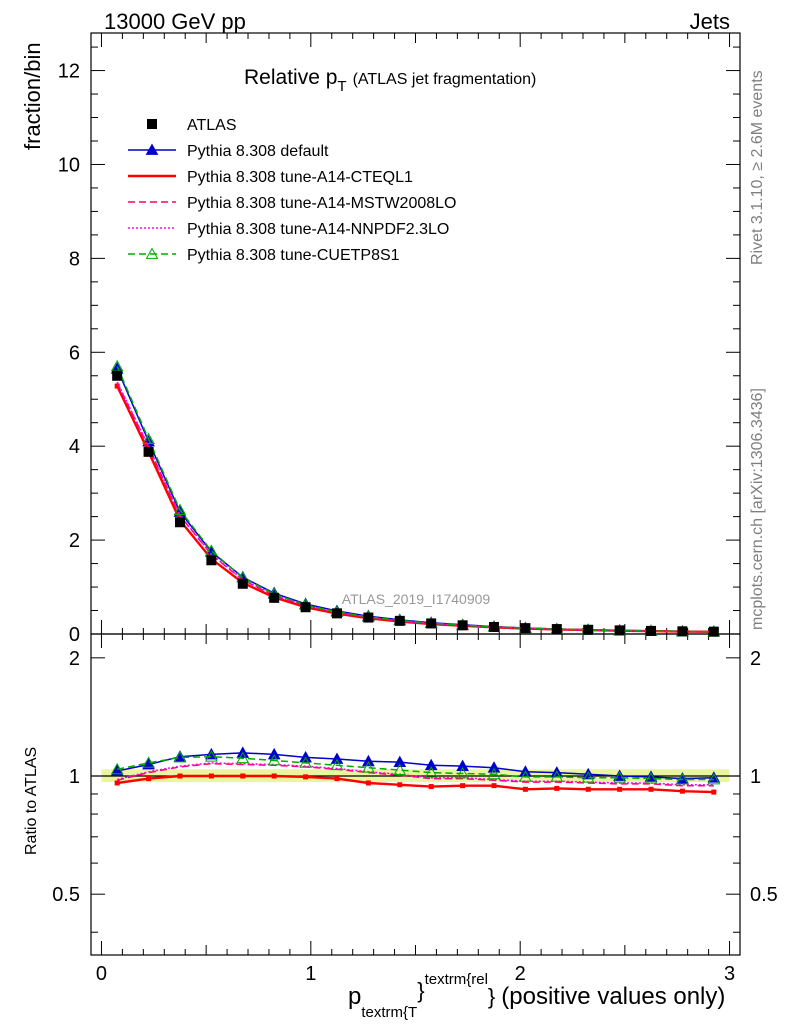  I want to click on x-tick-label: 3, so click(729, 974).